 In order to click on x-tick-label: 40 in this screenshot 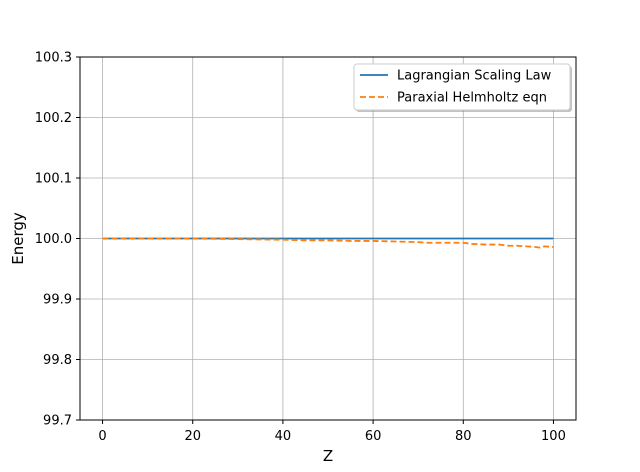, I will do `click(283, 436)`.